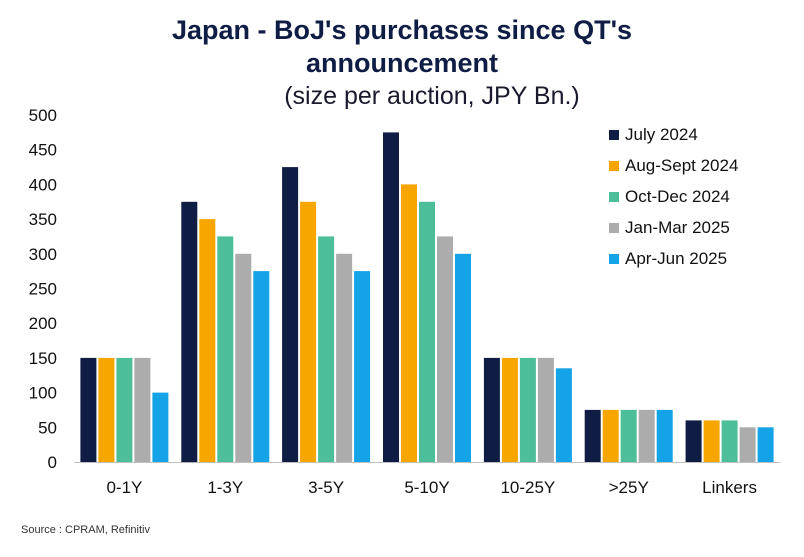 The height and width of the screenshot is (557, 804). What do you see at coordinates (661, 134) in the screenshot?
I see `legend-label: July 2024` at bounding box center [661, 134].